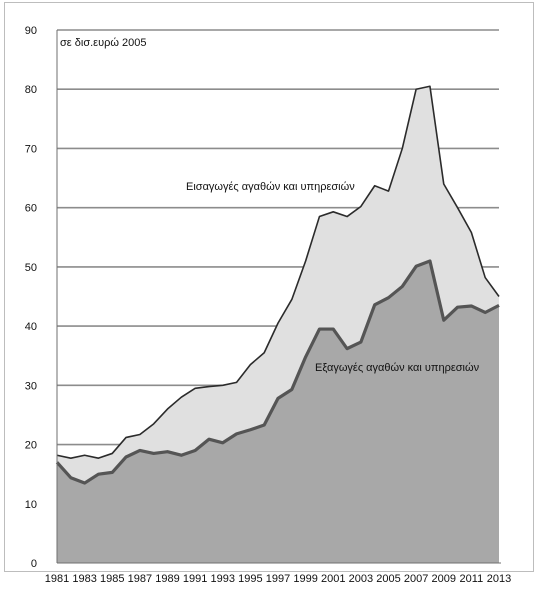 This screenshot has height=596, width=538. I want to click on x-tick-label: 1997, so click(278, 579).